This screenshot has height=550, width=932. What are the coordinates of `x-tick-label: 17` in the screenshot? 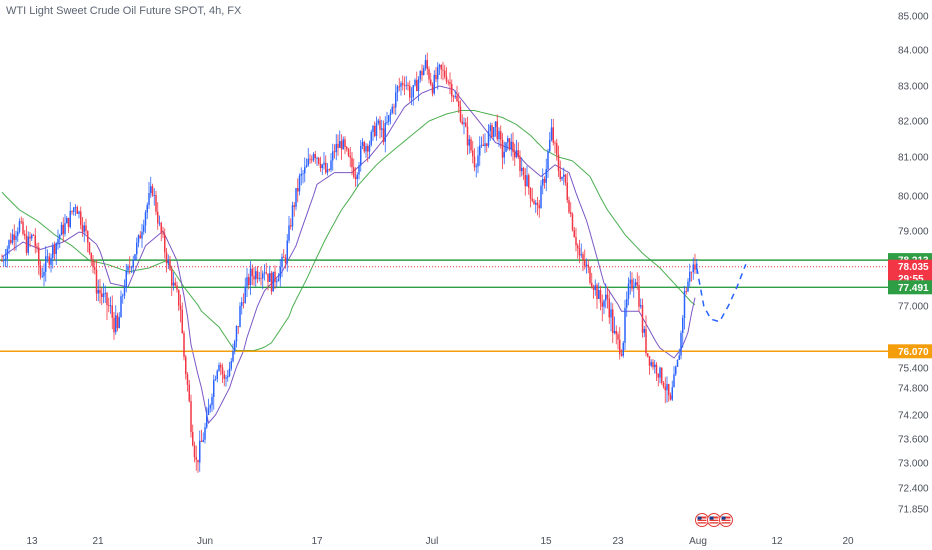 It's located at (317, 541).